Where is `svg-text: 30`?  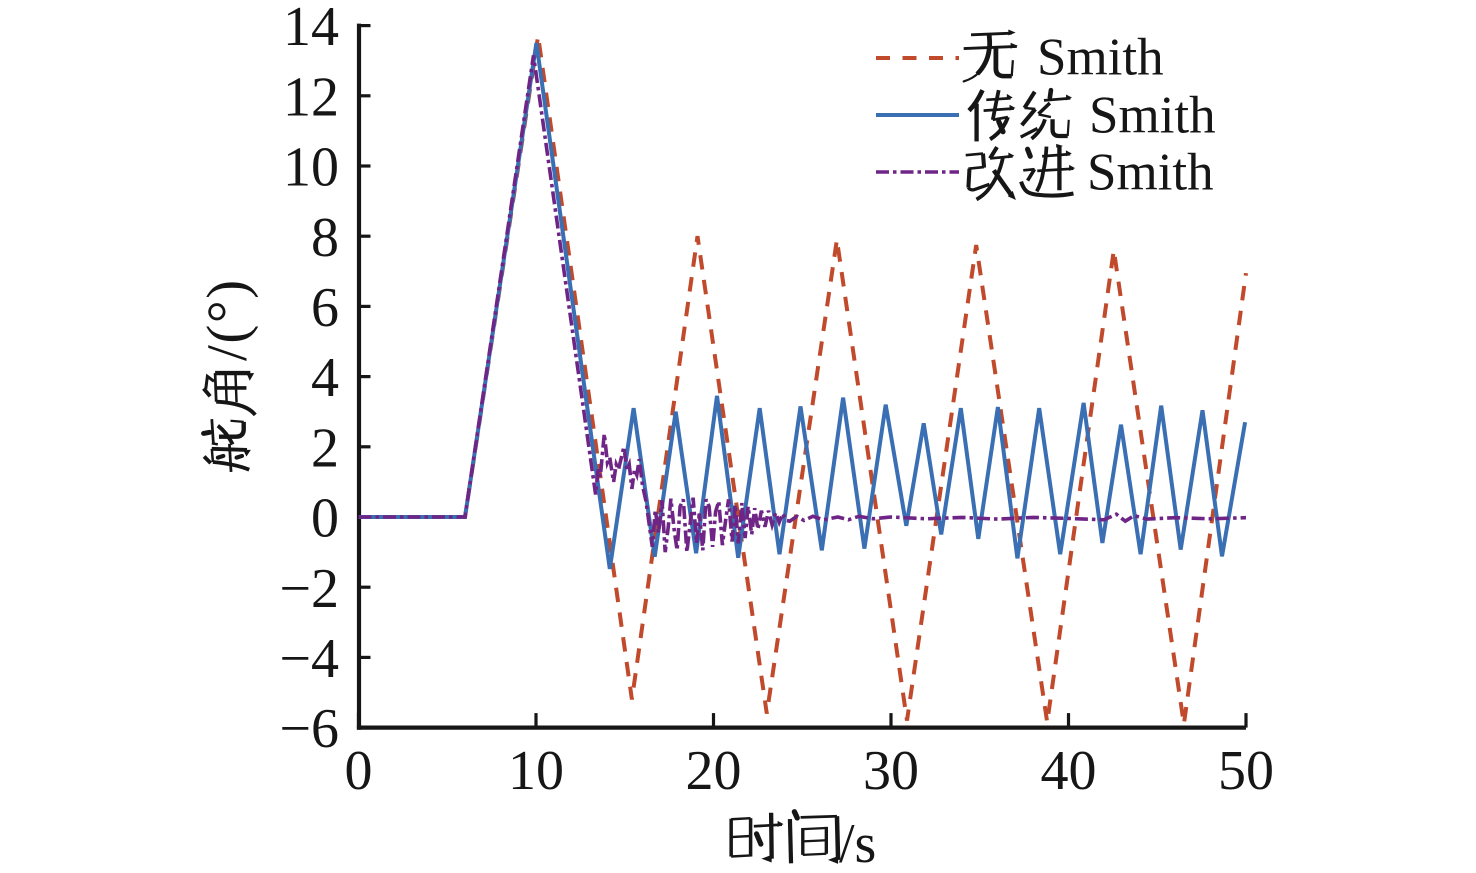
svg-text: 30 is located at coordinates (891, 771).